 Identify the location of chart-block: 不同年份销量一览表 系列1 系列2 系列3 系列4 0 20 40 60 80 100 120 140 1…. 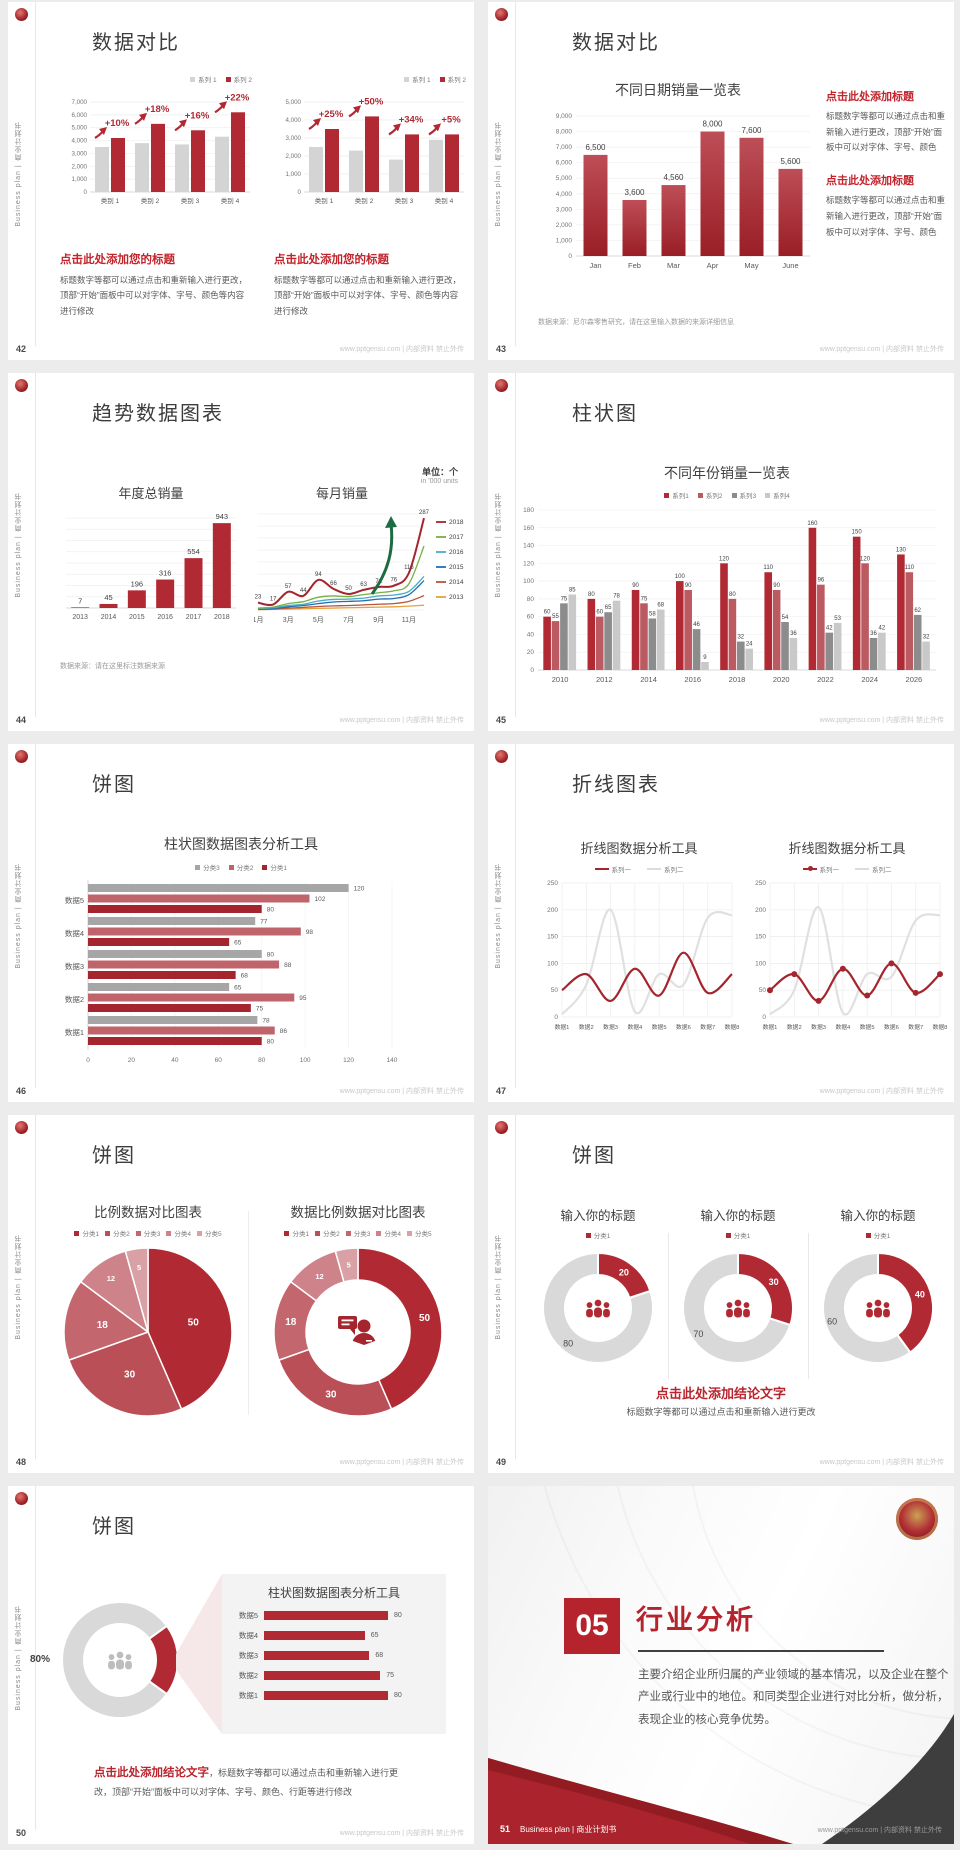
(727, 591).